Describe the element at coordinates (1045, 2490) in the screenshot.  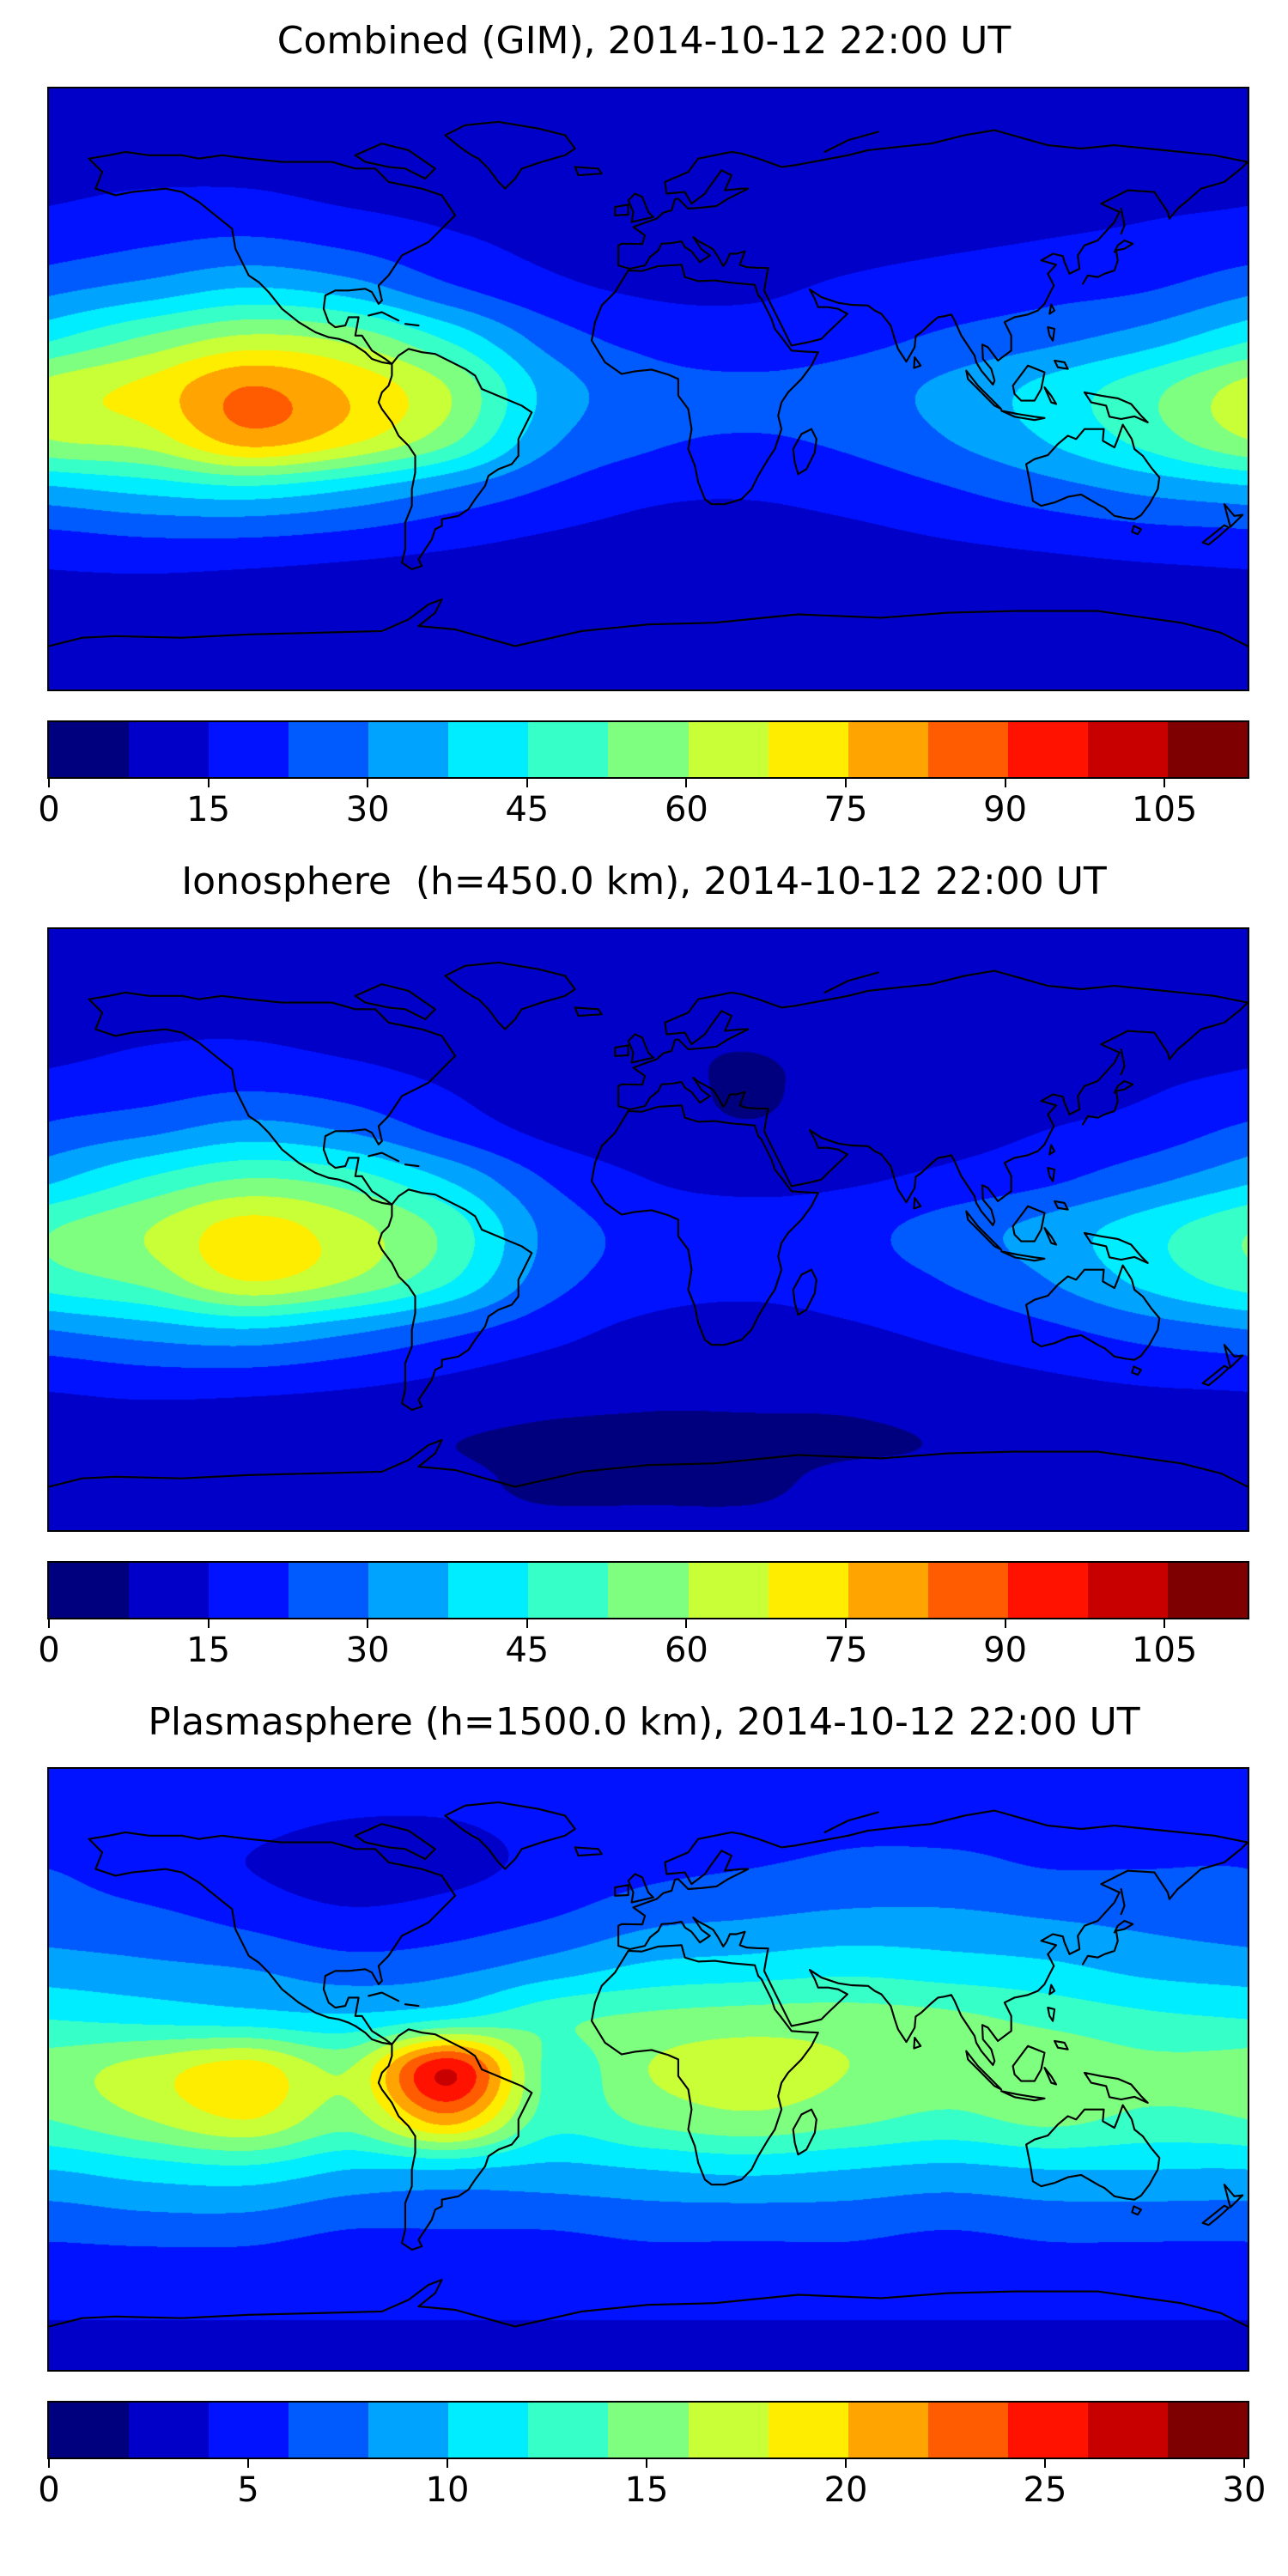
I see `colorbar-tick-label: 25` at that location.